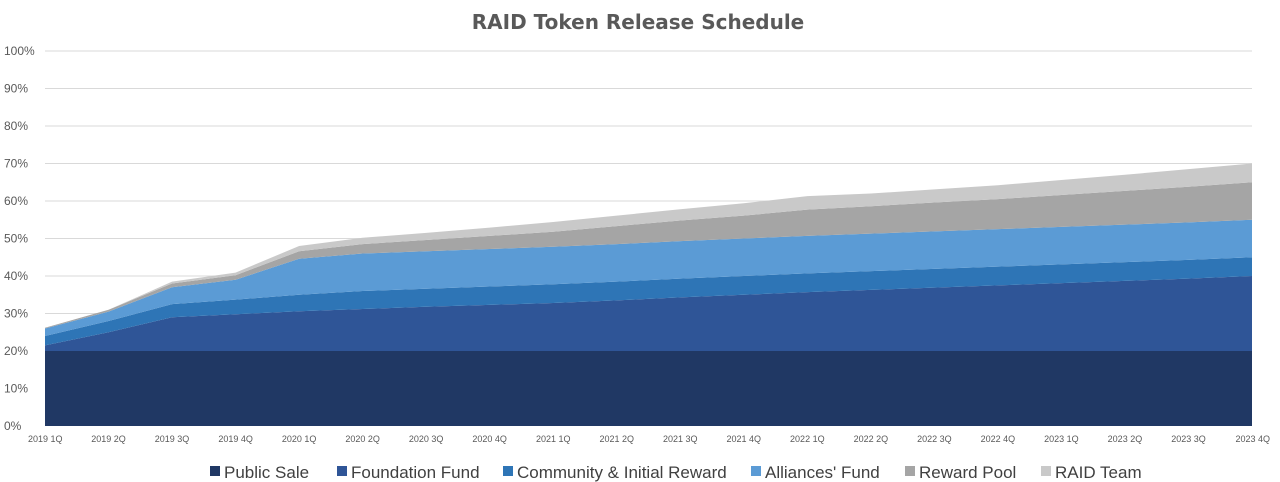 This screenshot has width=1280, height=482. Describe the element at coordinates (426, 439) in the screenshot. I see `x-tick-label: 2020 3Q` at that location.